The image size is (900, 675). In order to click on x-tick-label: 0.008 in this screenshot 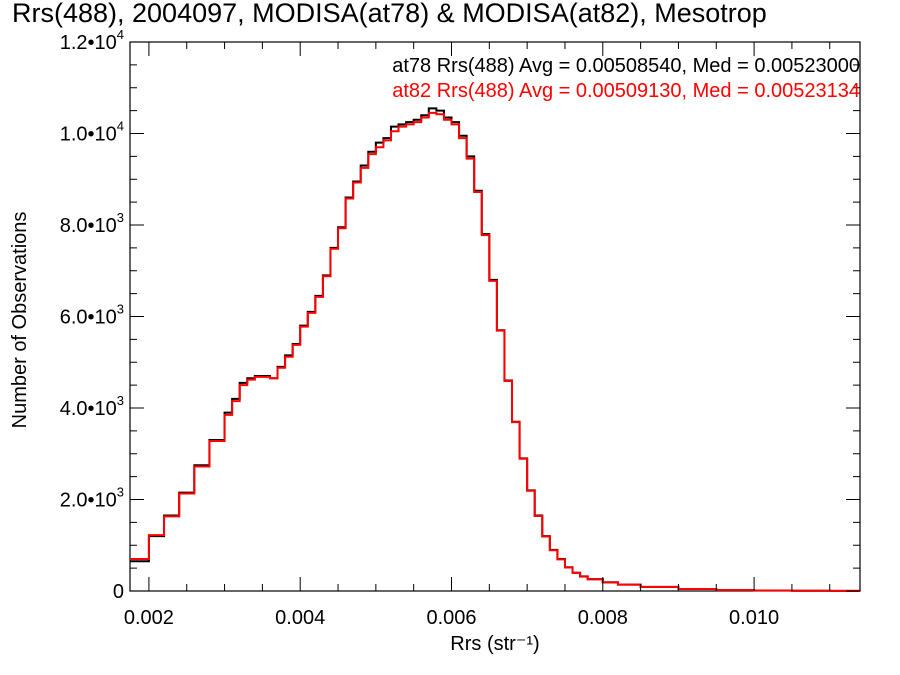, I will do `click(603, 618)`.